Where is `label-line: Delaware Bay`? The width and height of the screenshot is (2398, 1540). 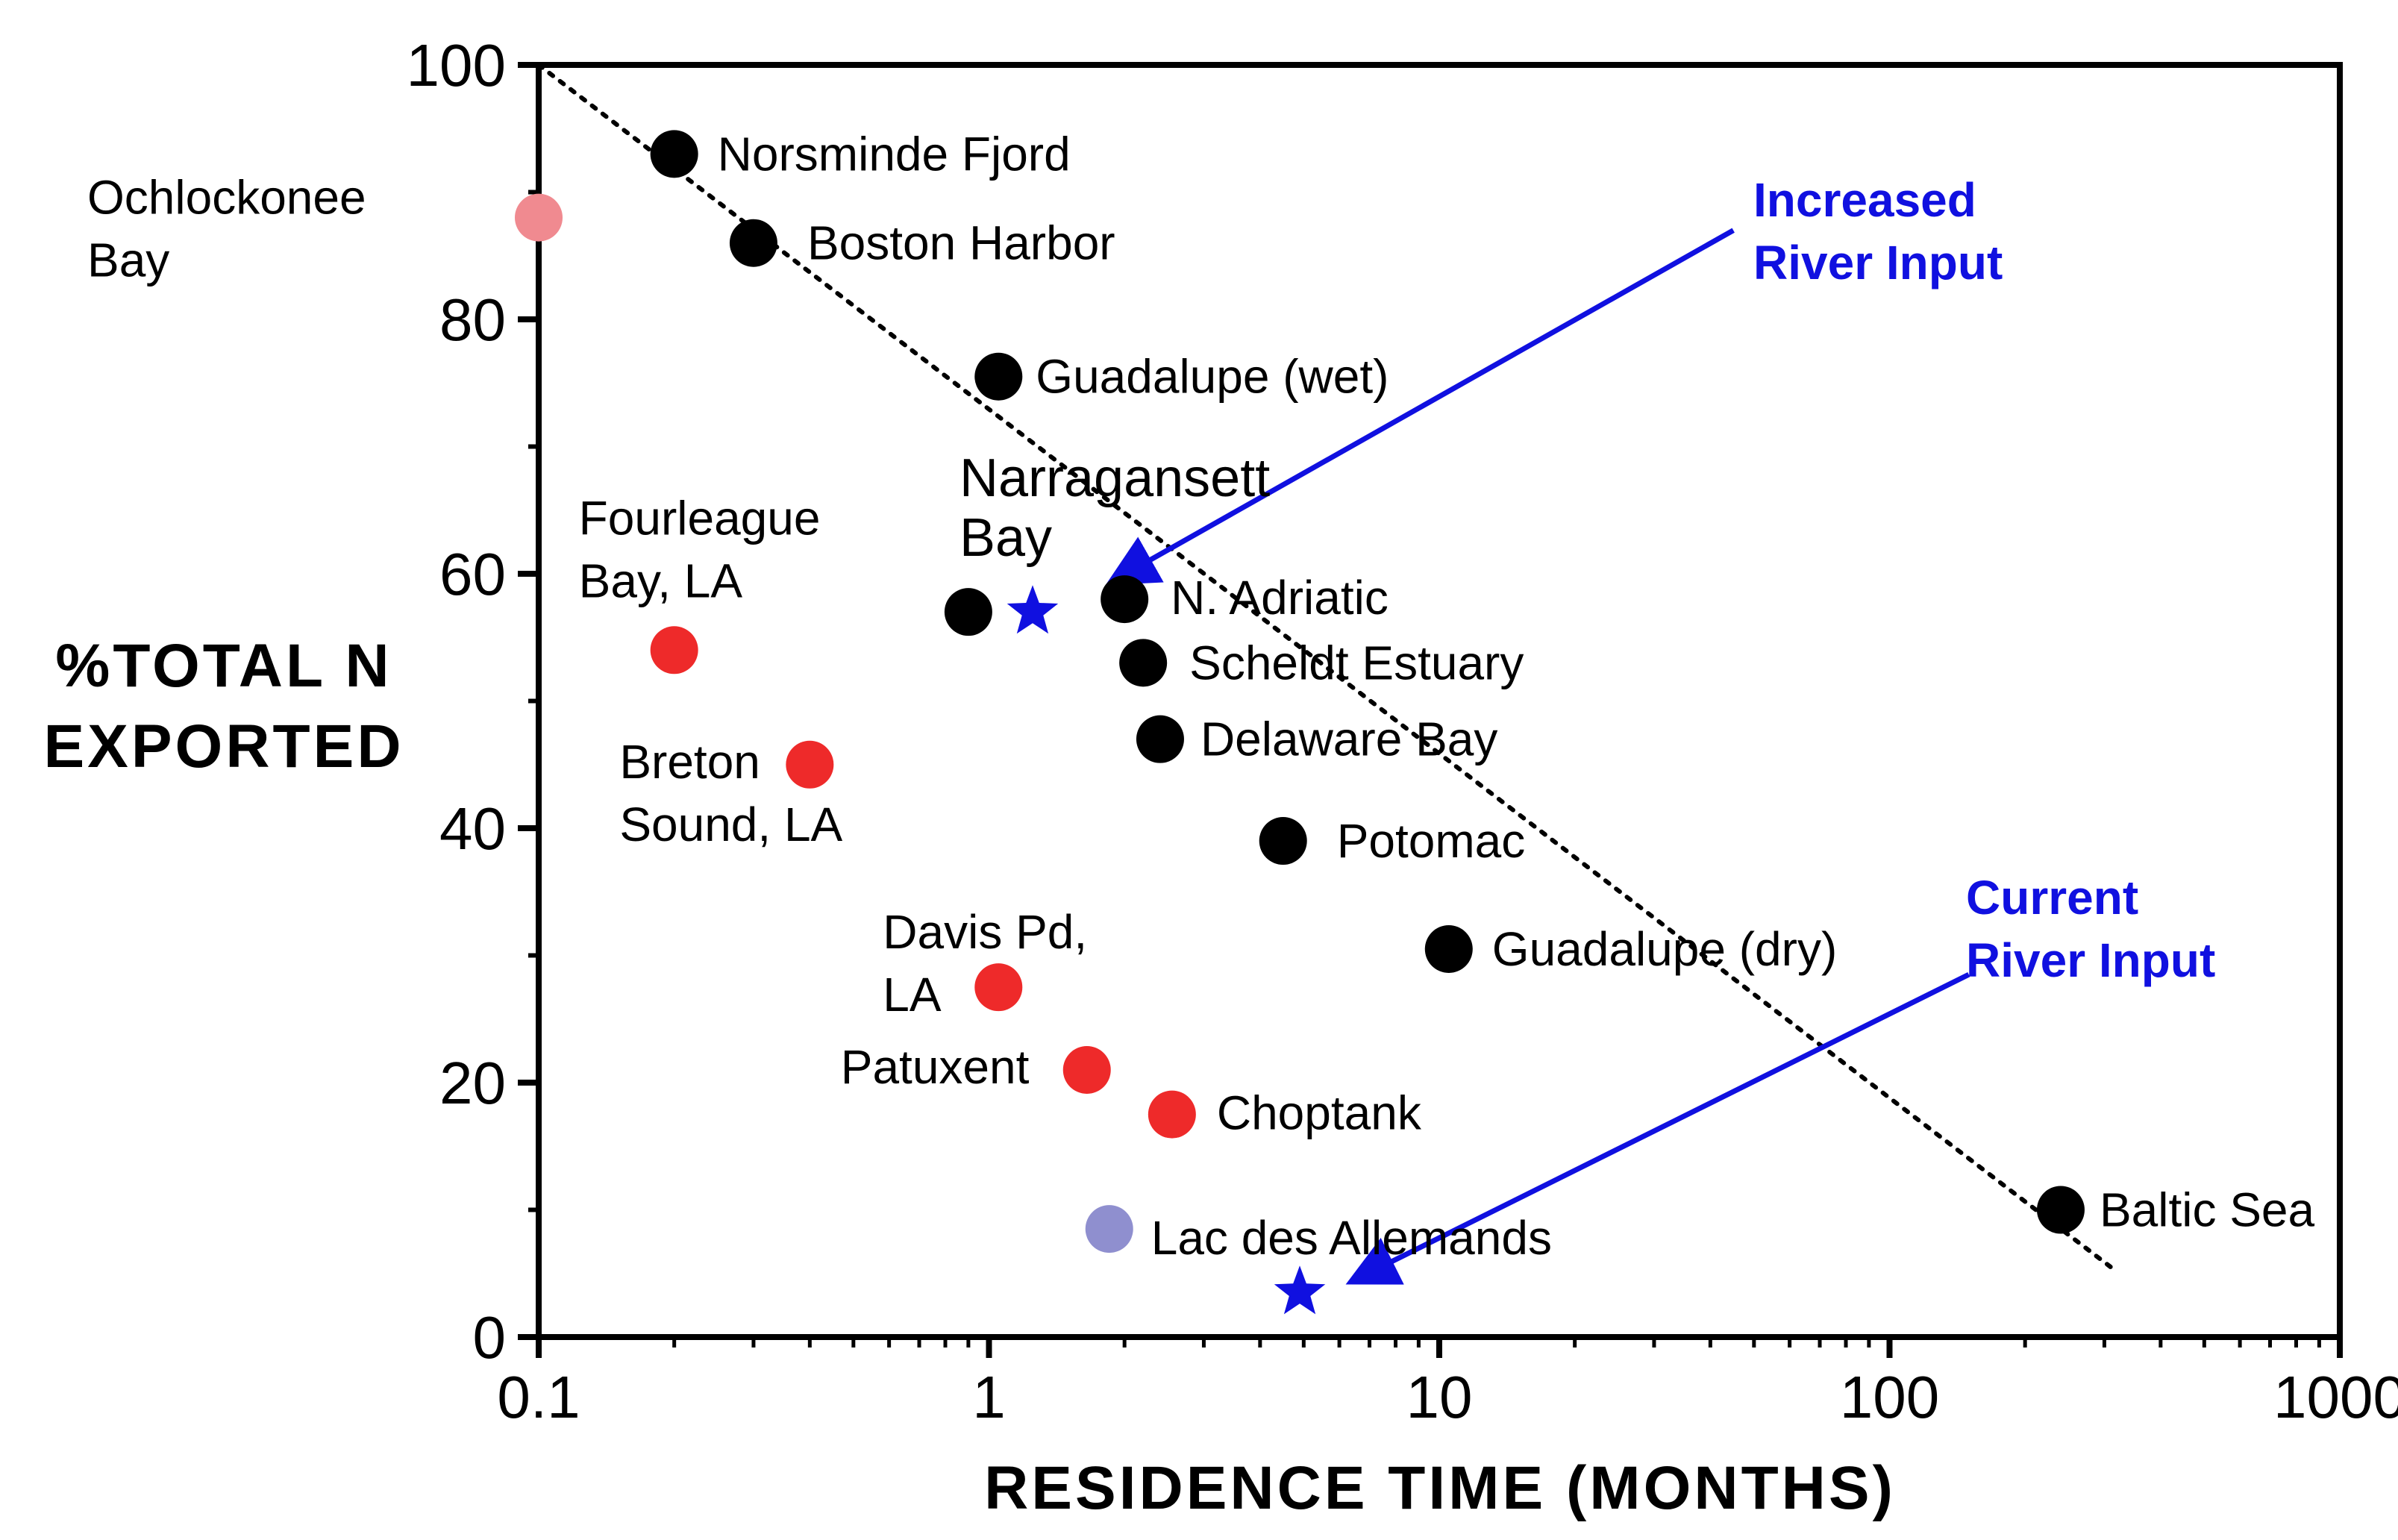 label-line: Delaware Bay is located at coordinates (1348, 739).